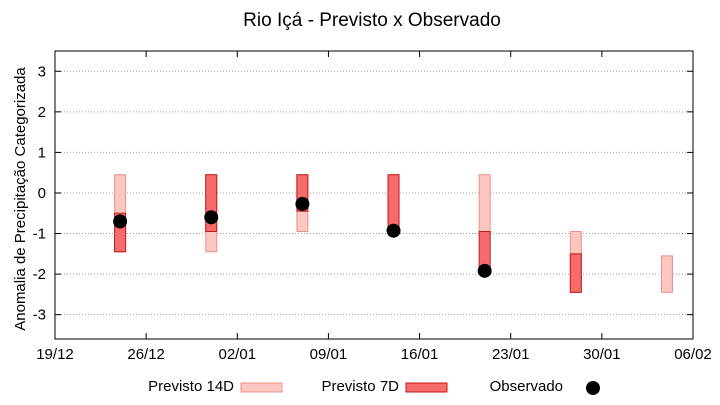  What do you see at coordinates (39, 315) in the screenshot?
I see `y-tick-label: -3` at bounding box center [39, 315].